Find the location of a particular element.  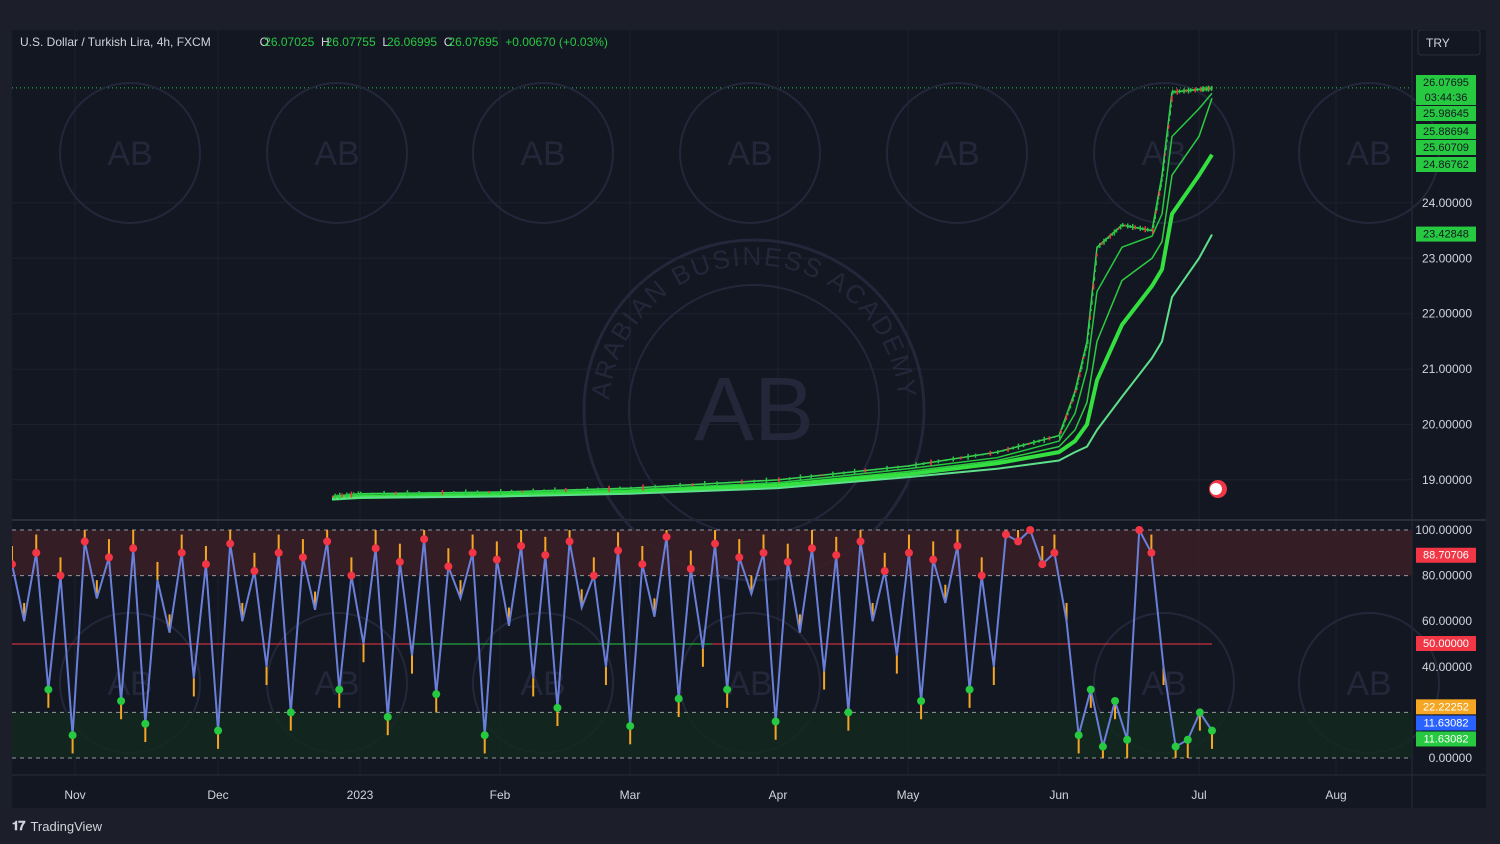

price-label-text: 25.98645 is located at coordinates (1446, 114).